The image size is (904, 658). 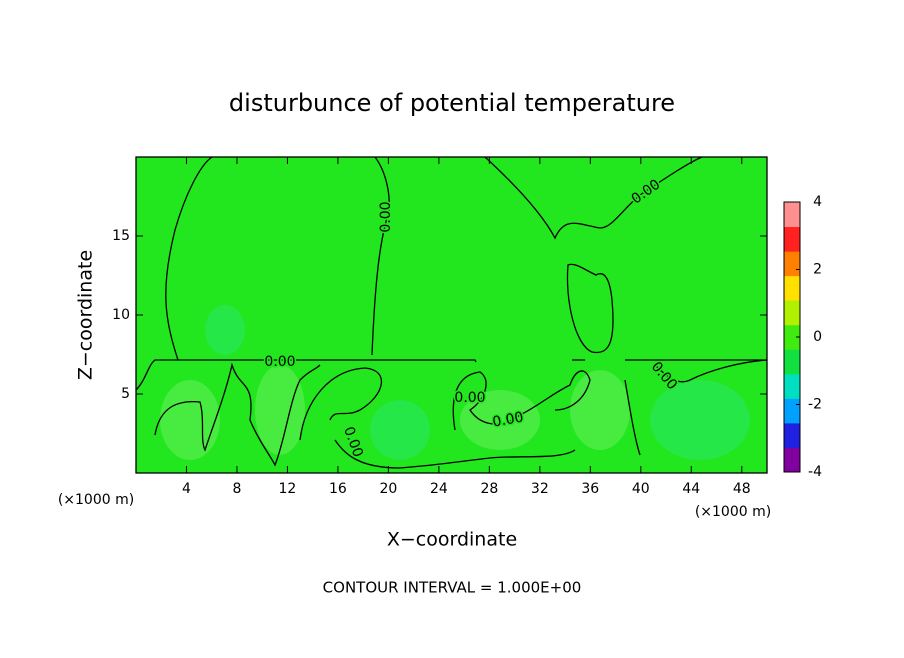 What do you see at coordinates (236, 489) in the screenshot?
I see `x-tick-label: 8` at bounding box center [236, 489].